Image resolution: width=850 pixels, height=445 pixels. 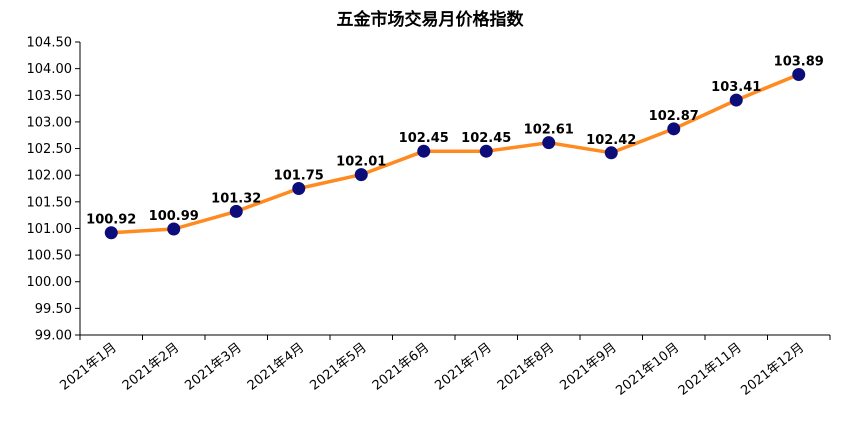 What do you see at coordinates (50, 176) in the screenshot?
I see `y-tick-label: 102.00` at bounding box center [50, 176].